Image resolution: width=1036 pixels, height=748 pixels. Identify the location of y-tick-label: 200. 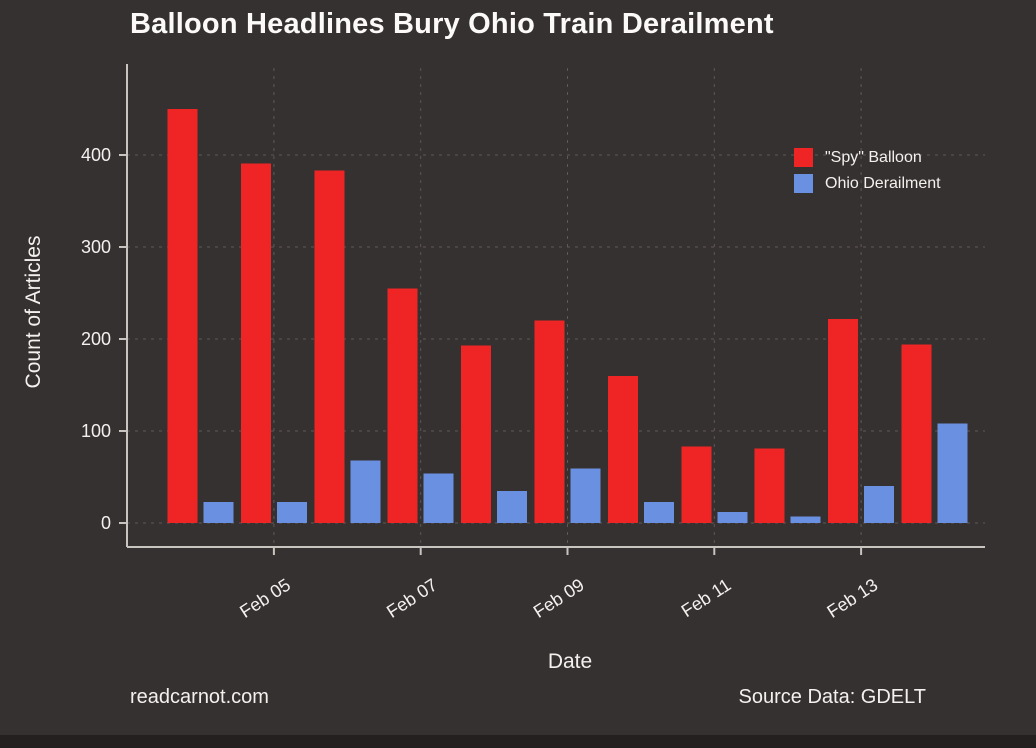
(96, 339).